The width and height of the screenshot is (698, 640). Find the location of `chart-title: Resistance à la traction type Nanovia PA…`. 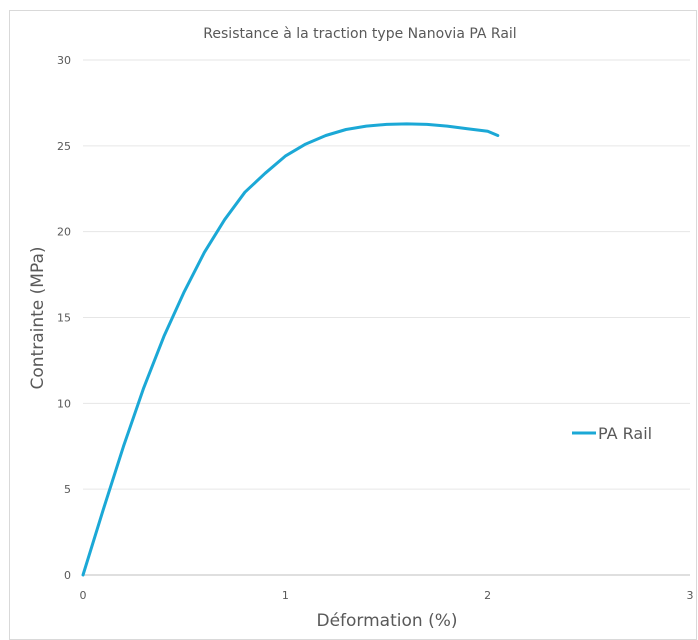

chart-title: Resistance à la traction type Nanovia PA… is located at coordinates (359, 34).